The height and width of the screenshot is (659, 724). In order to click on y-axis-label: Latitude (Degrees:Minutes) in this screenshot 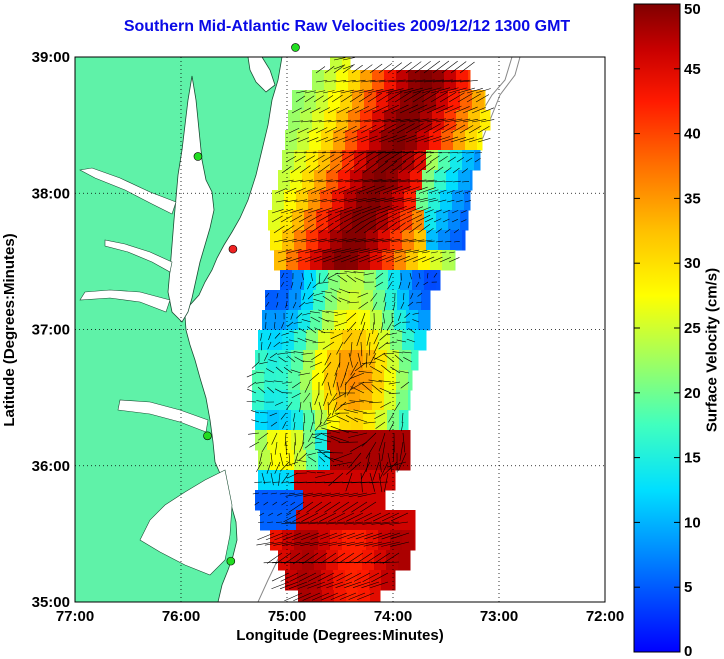, I will do `click(9, 329)`.